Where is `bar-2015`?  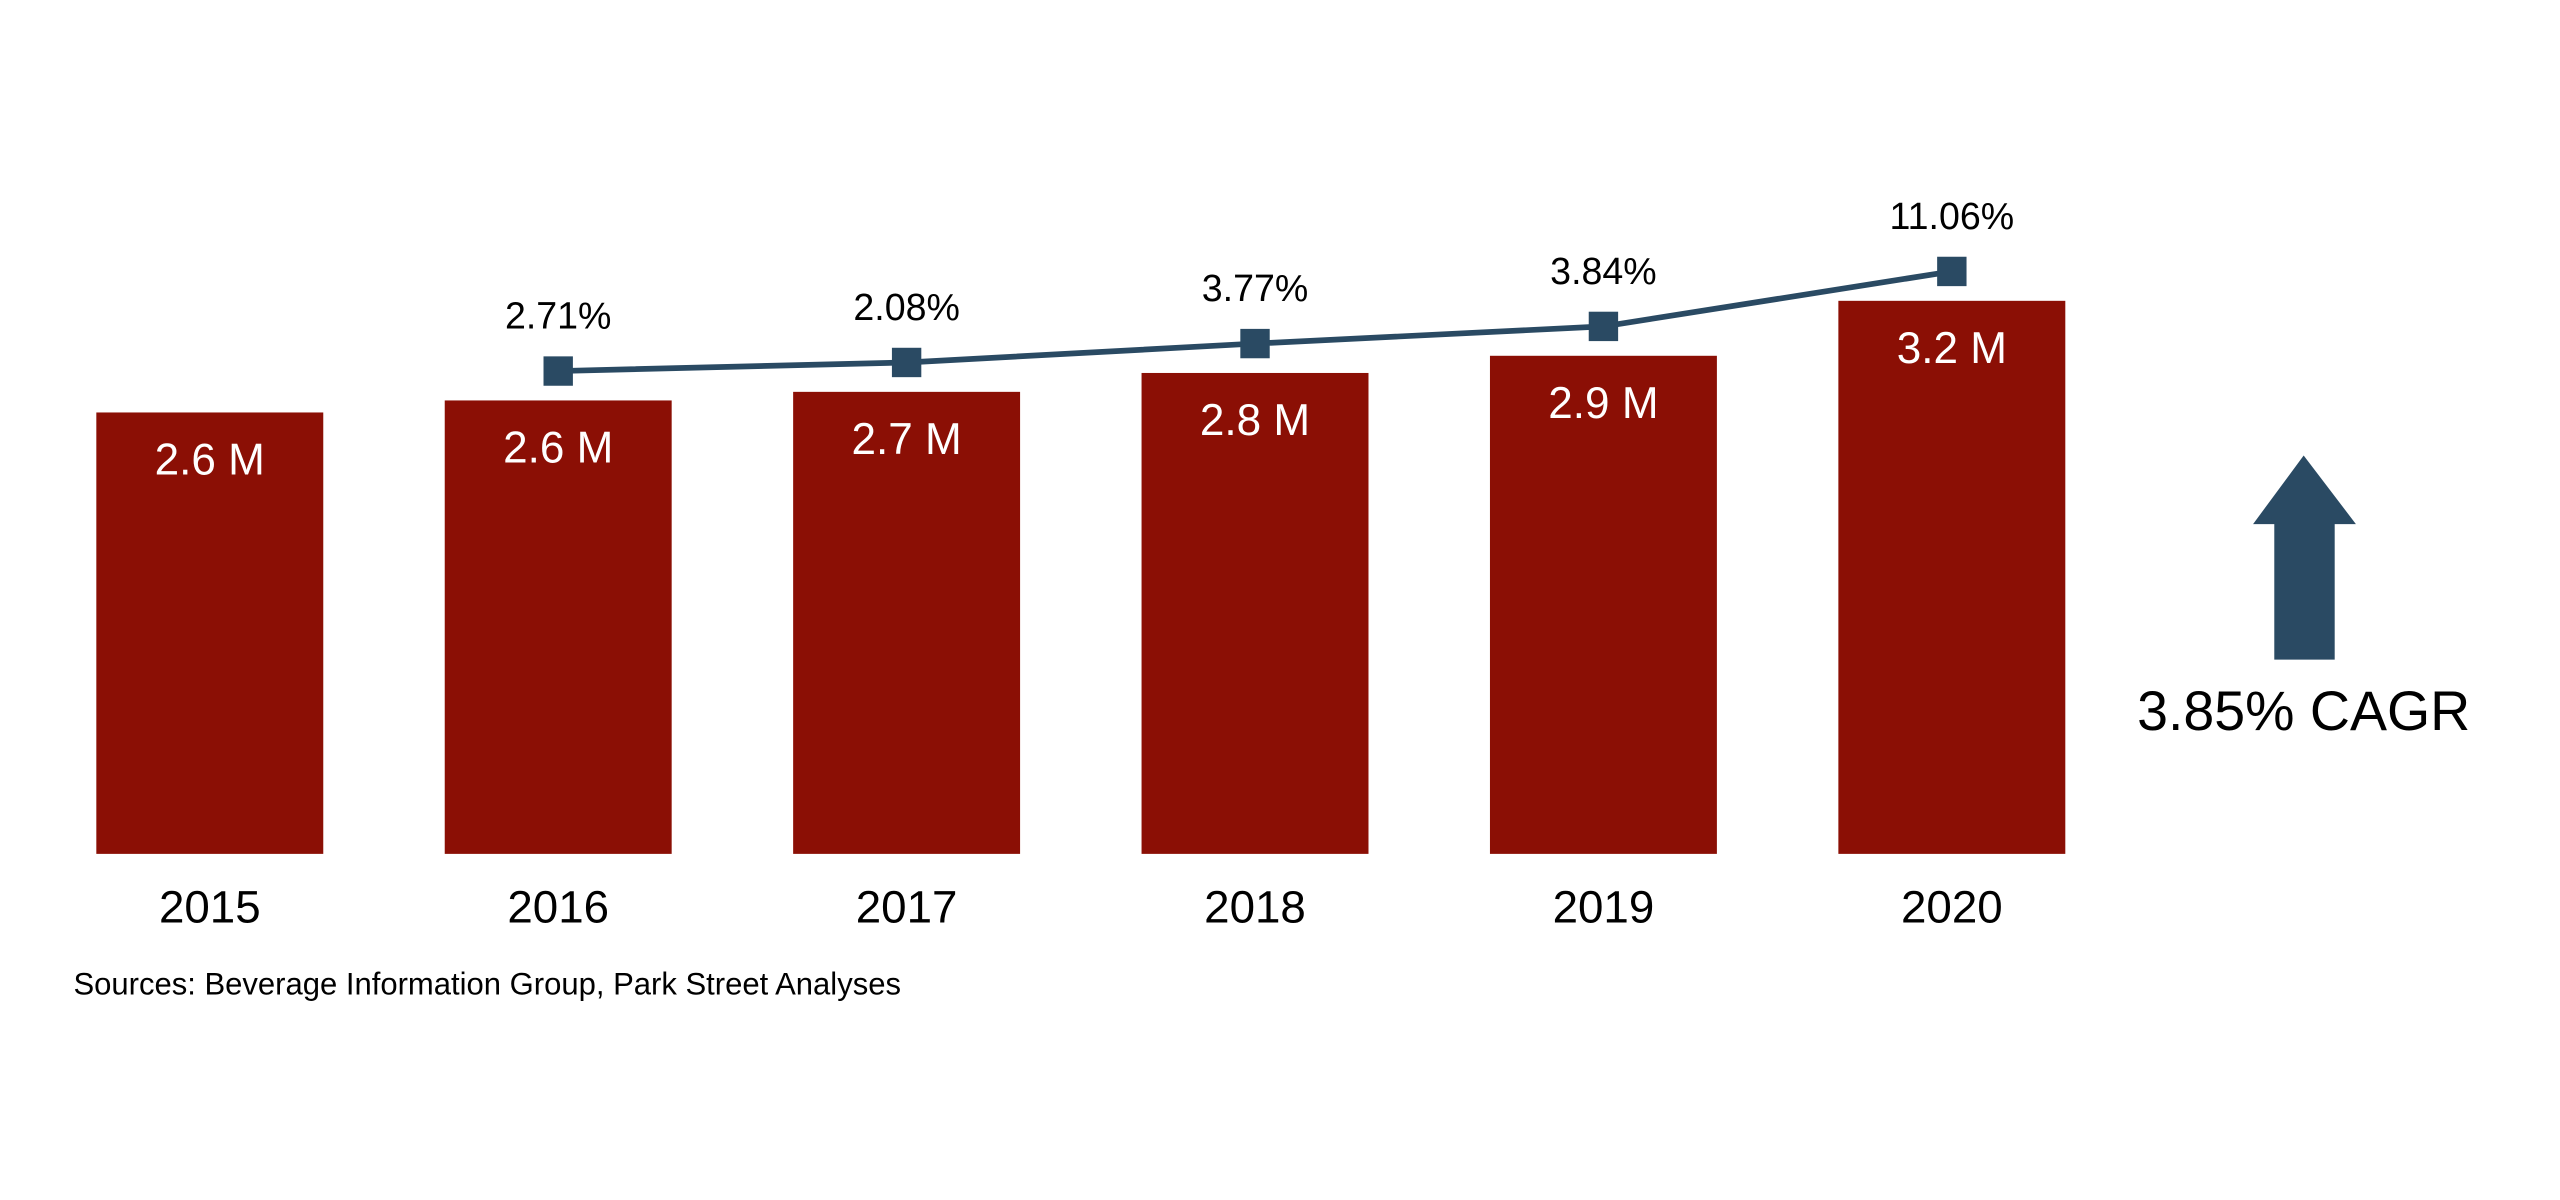
bar-2015 is located at coordinates (210, 633).